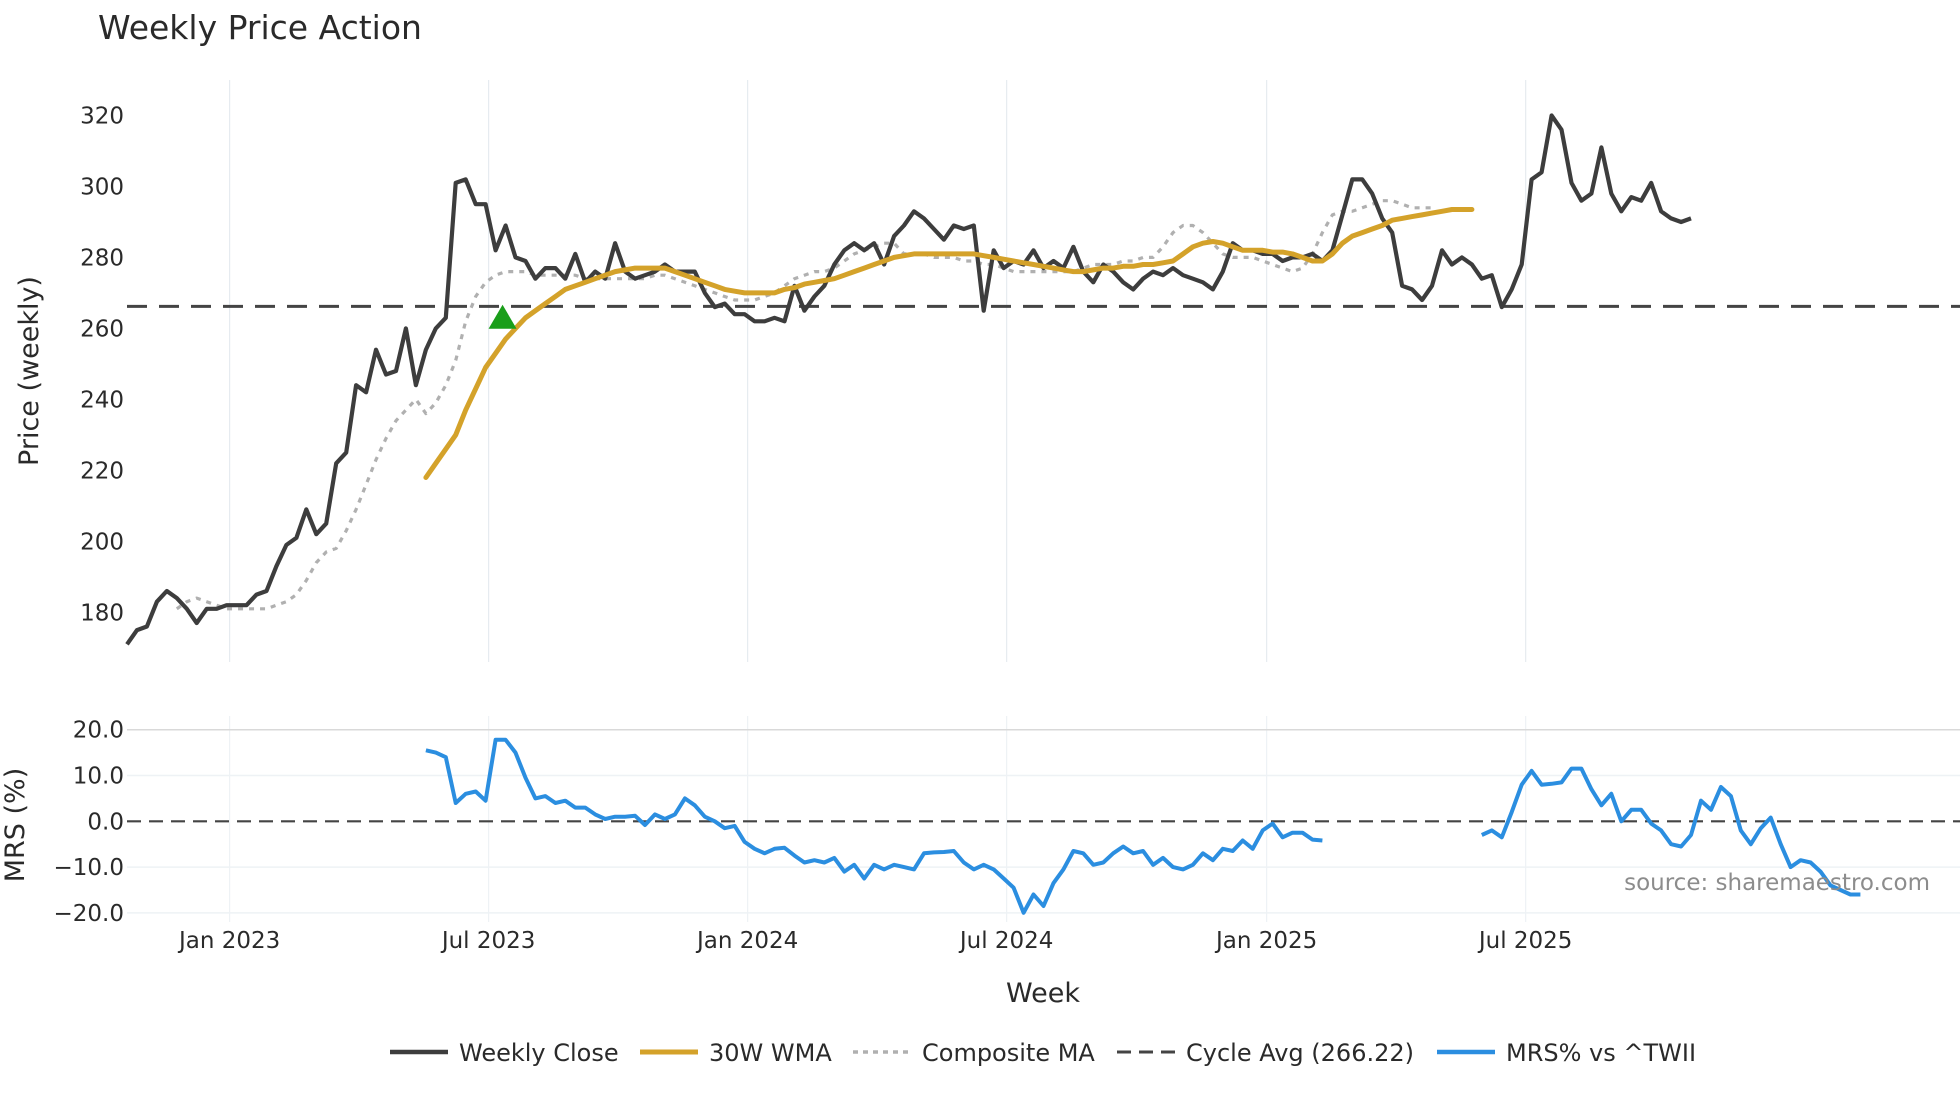  Describe the element at coordinates (1525, 941) in the screenshot. I see `x-tick-label: Jul 2025` at that location.